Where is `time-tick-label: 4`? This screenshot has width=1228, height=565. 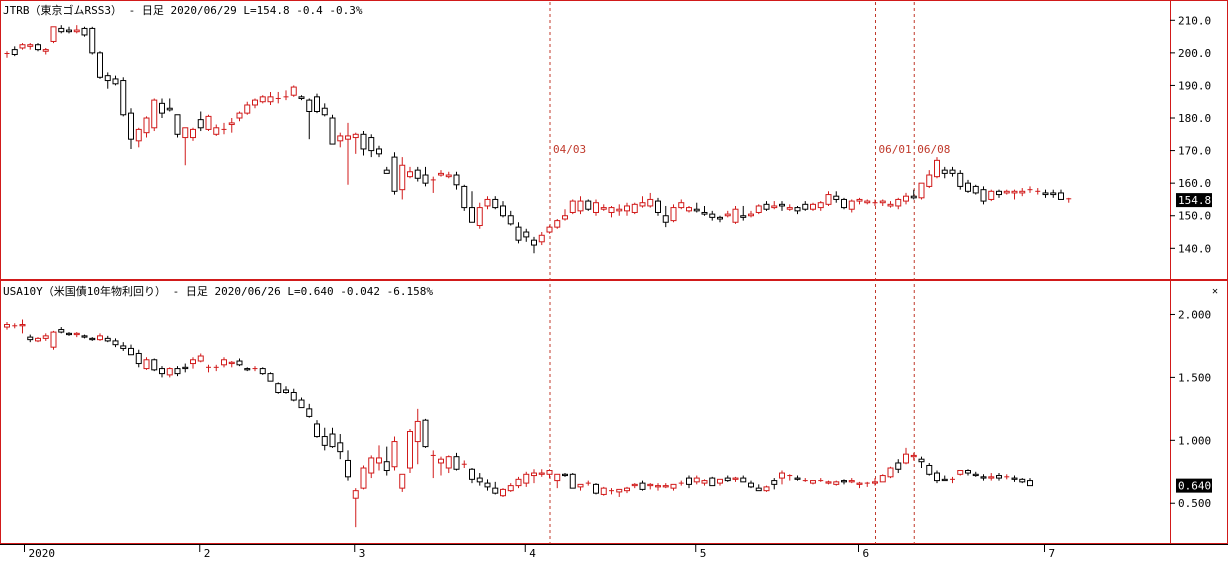 time-tick-label: 4 is located at coordinates (532, 553).